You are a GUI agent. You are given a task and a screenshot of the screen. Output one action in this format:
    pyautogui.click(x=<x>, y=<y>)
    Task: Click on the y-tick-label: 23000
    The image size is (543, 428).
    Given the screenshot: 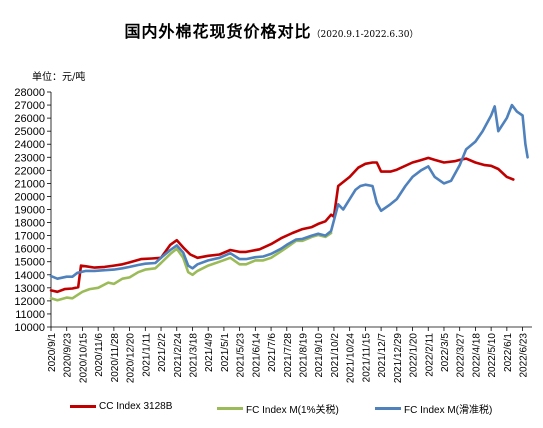 What is the action you would take?
    pyautogui.click(x=29, y=158)
    